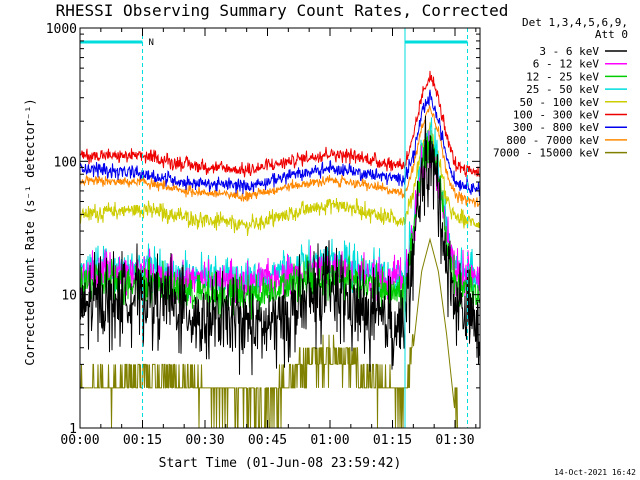 The width and height of the screenshot is (640, 480). What do you see at coordinates (142, 440) in the screenshot?
I see `x-tick-label-1: 00:15` at bounding box center [142, 440].